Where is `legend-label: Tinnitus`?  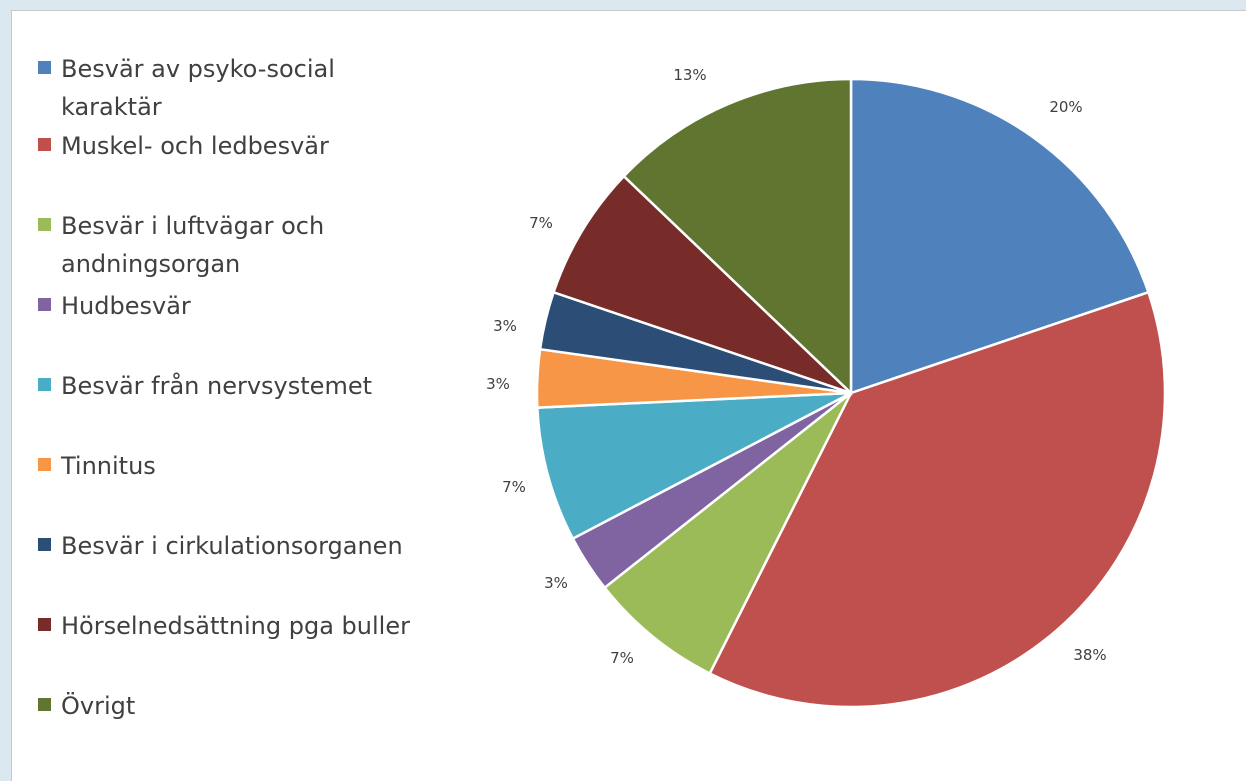
legend-label: Tinnitus is located at coordinates (108, 466).